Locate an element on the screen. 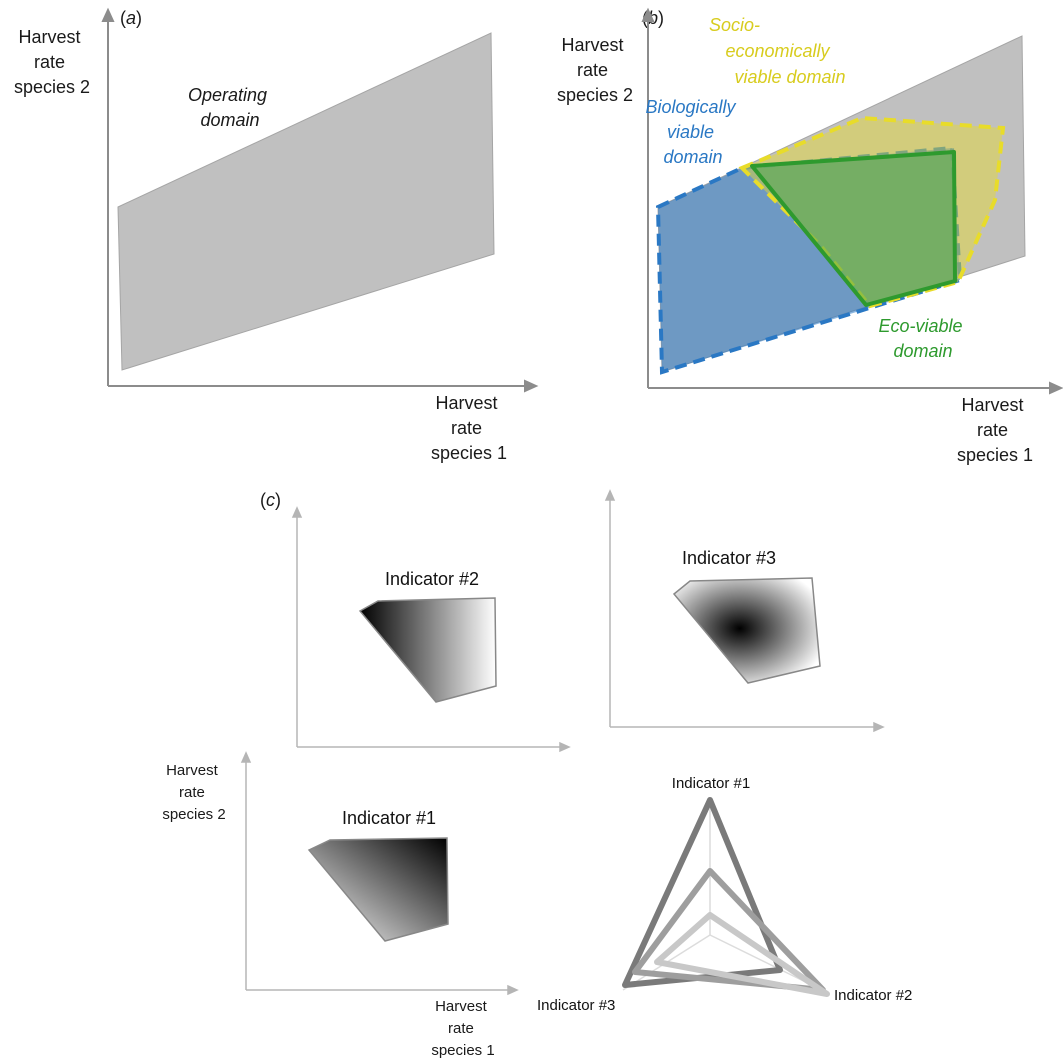 This screenshot has width=1063, height=1059. indicator-3-plot: Indicator #3 is located at coordinates (744, 611).